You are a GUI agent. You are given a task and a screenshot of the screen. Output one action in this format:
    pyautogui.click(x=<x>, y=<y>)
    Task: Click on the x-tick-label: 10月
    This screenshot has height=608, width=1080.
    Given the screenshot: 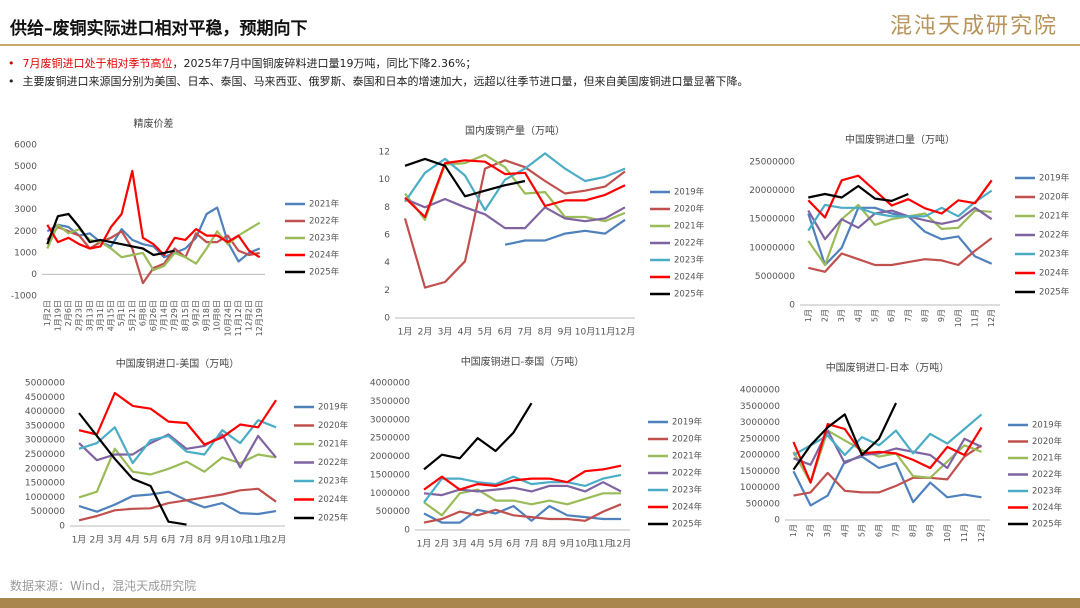 What is the action you would take?
    pyautogui.click(x=585, y=544)
    